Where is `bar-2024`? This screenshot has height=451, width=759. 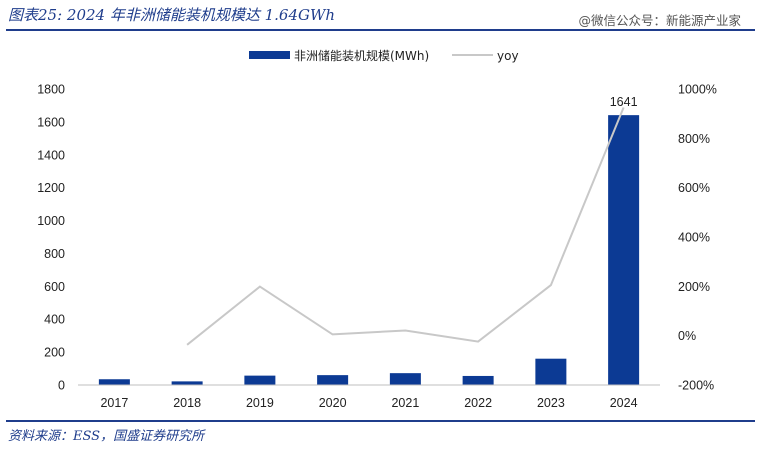 bar-2024 is located at coordinates (624, 250).